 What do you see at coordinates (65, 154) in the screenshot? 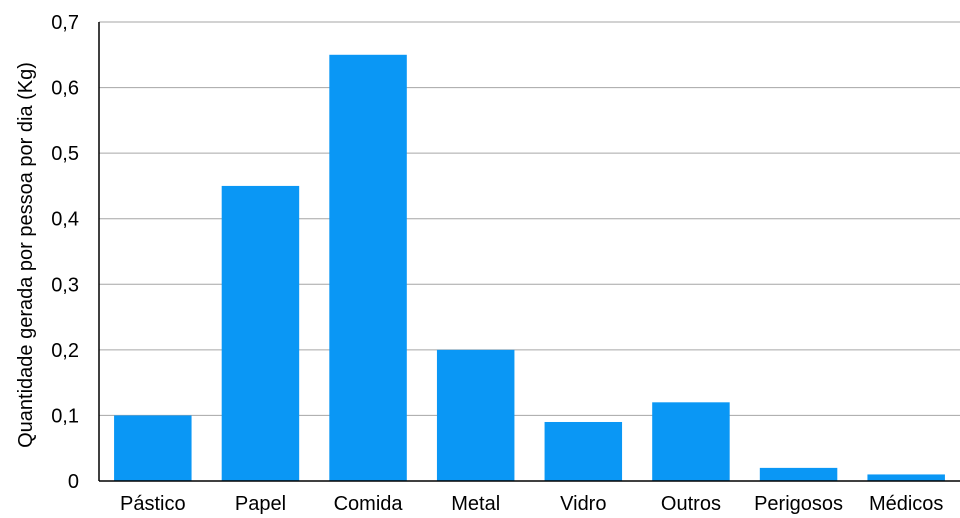
I see `y-tick-label: 0,5` at bounding box center [65, 154].